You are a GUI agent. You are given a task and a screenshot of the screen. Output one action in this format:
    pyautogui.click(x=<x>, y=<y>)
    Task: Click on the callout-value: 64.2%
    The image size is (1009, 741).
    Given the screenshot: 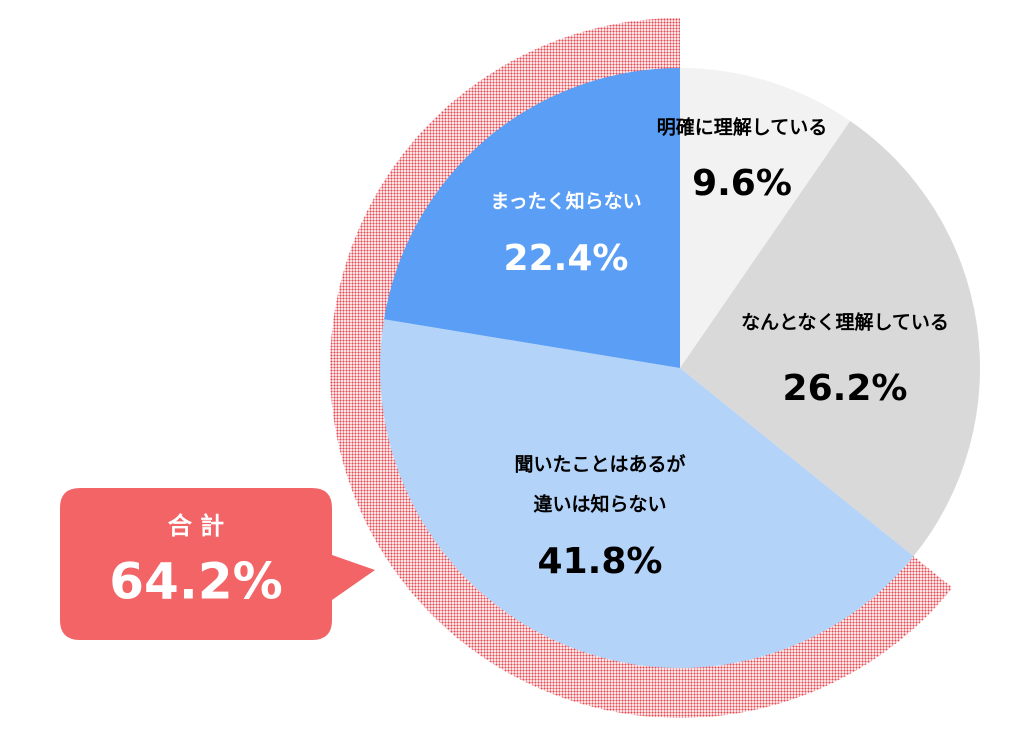 What is the action you would take?
    pyautogui.click(x=195, y=582)
    